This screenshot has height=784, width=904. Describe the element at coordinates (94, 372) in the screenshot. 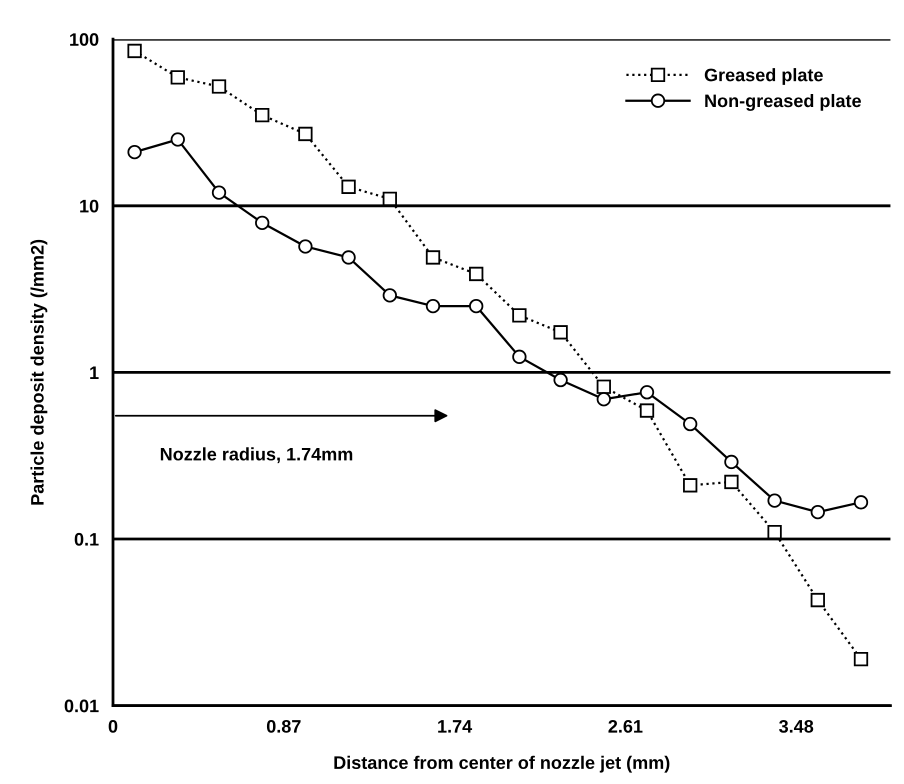

I see `y-tick-label: 1` at that location.